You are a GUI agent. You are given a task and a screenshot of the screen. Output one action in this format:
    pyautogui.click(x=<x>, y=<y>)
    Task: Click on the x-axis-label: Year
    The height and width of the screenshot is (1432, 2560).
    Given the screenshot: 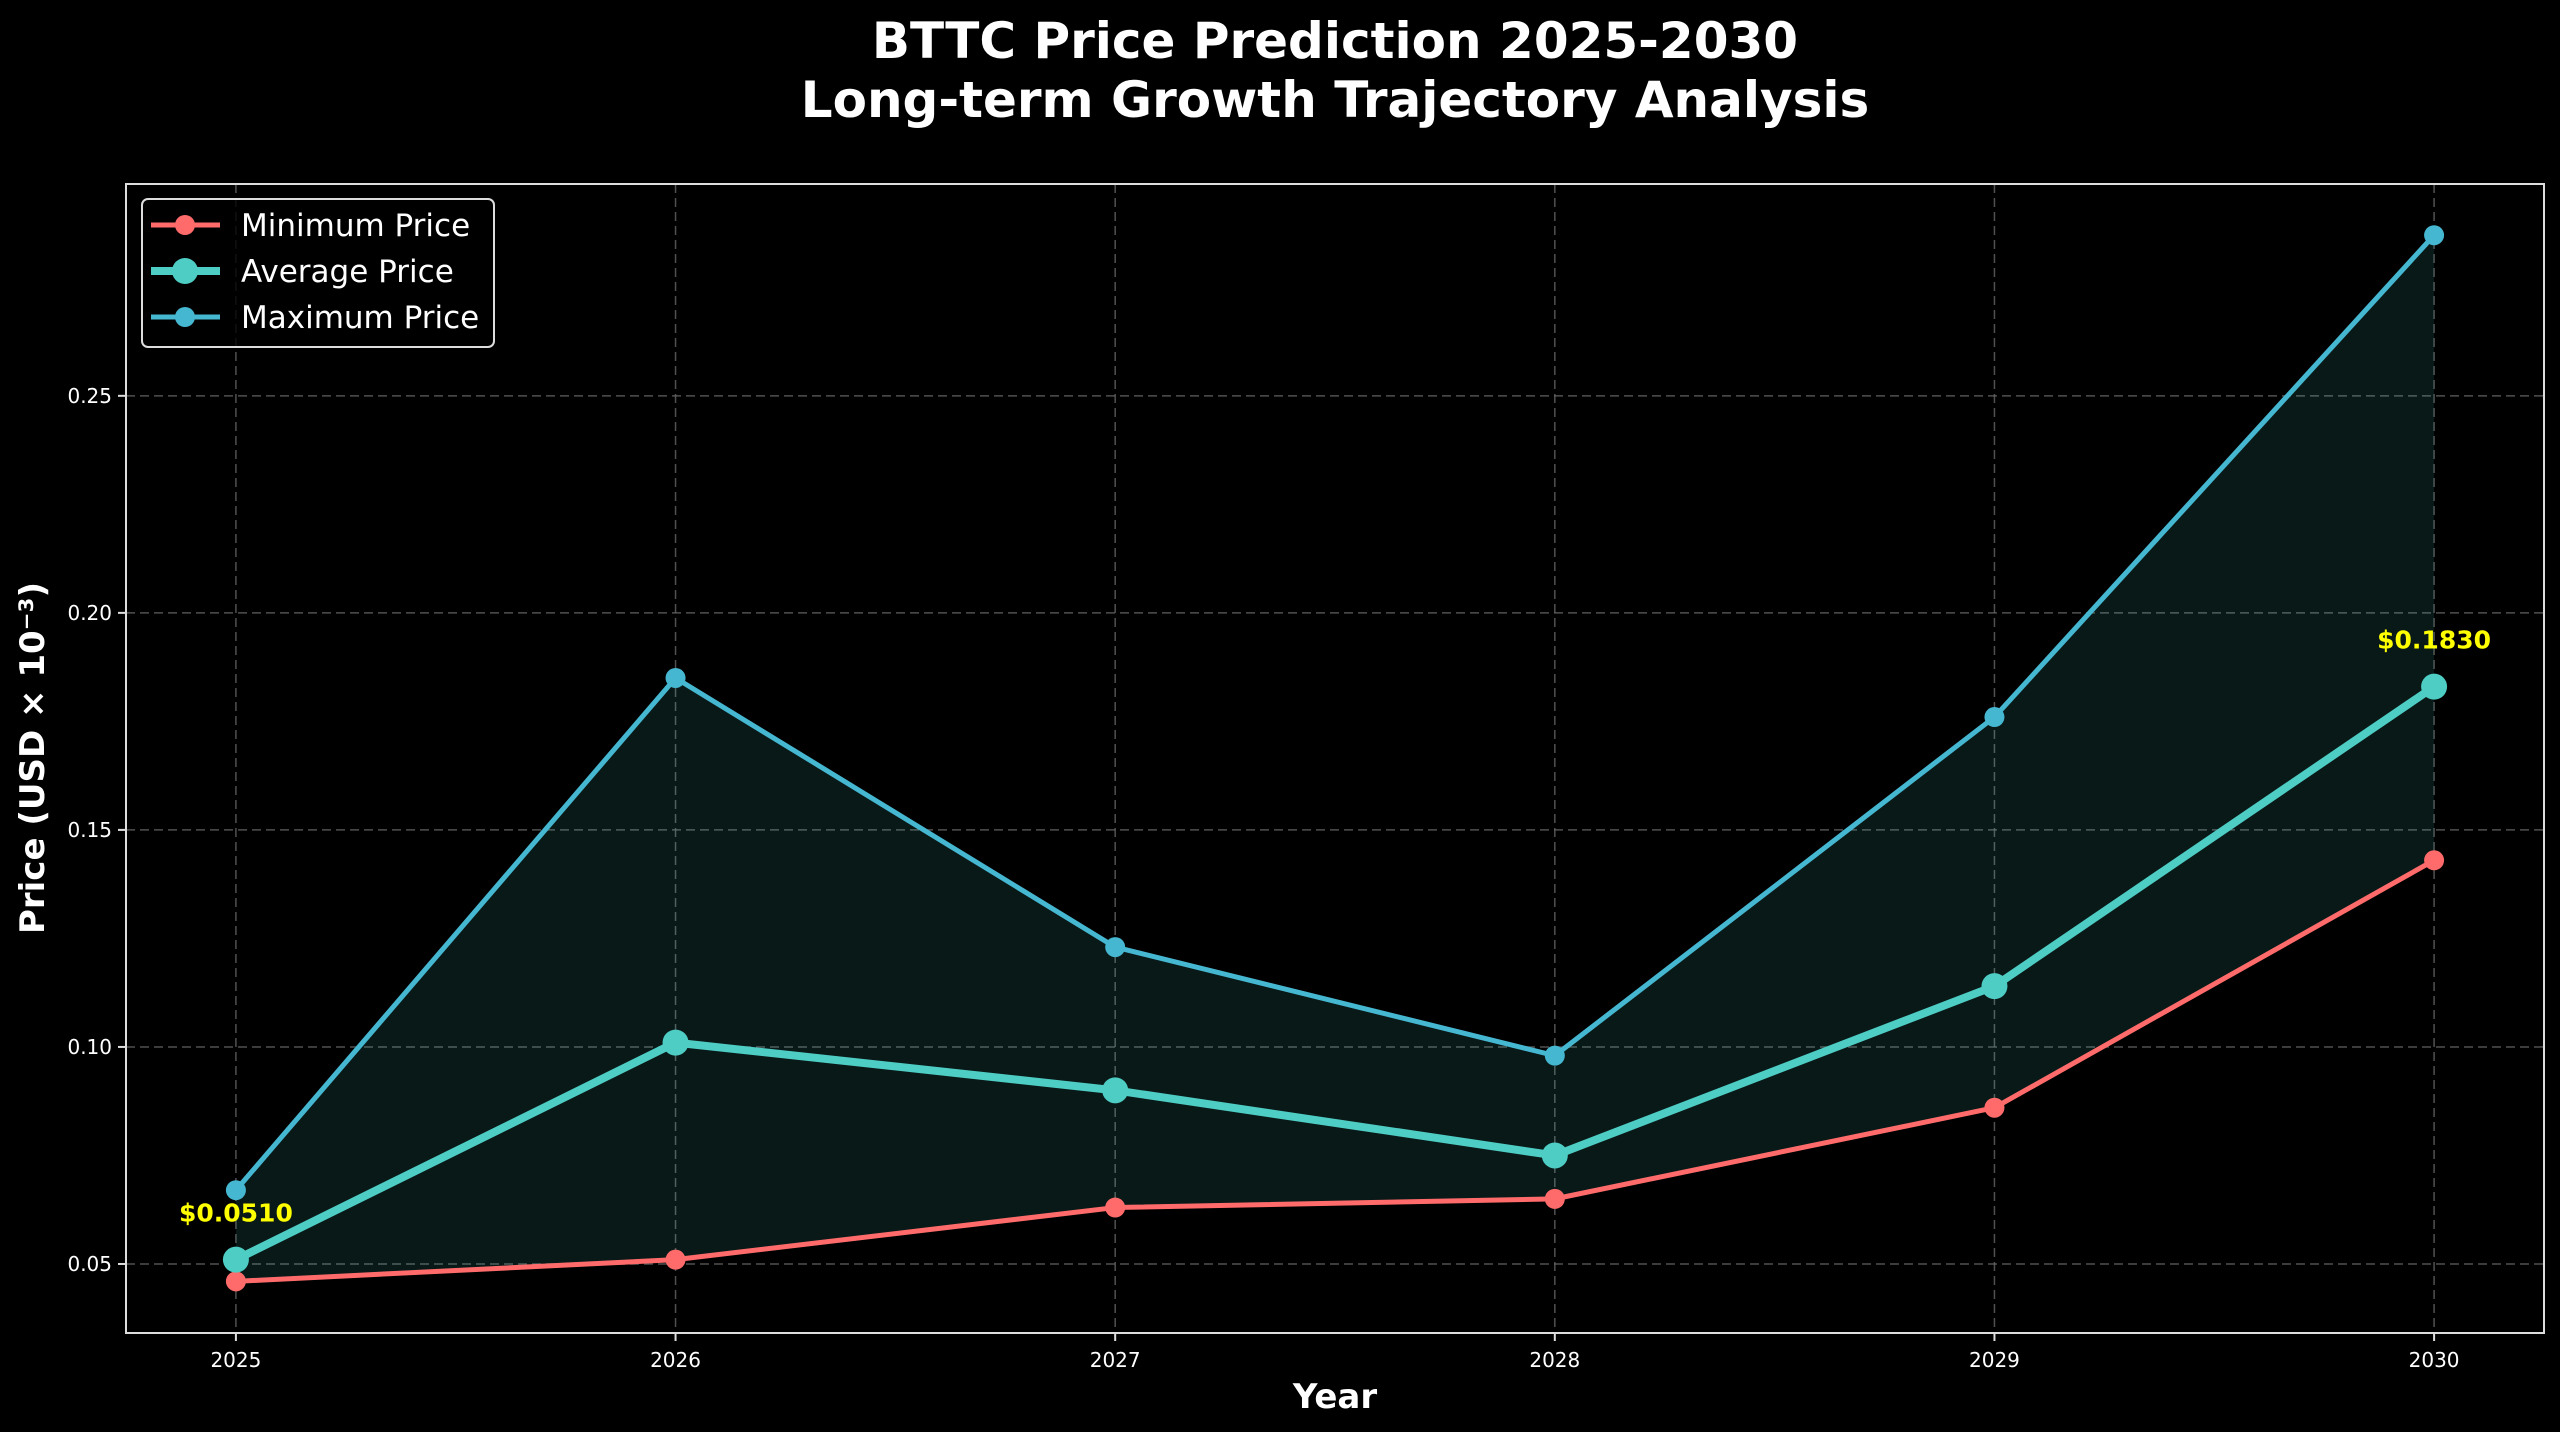 What is the action you would take?
    pyautogui.click(x=1335, y=1397)
    